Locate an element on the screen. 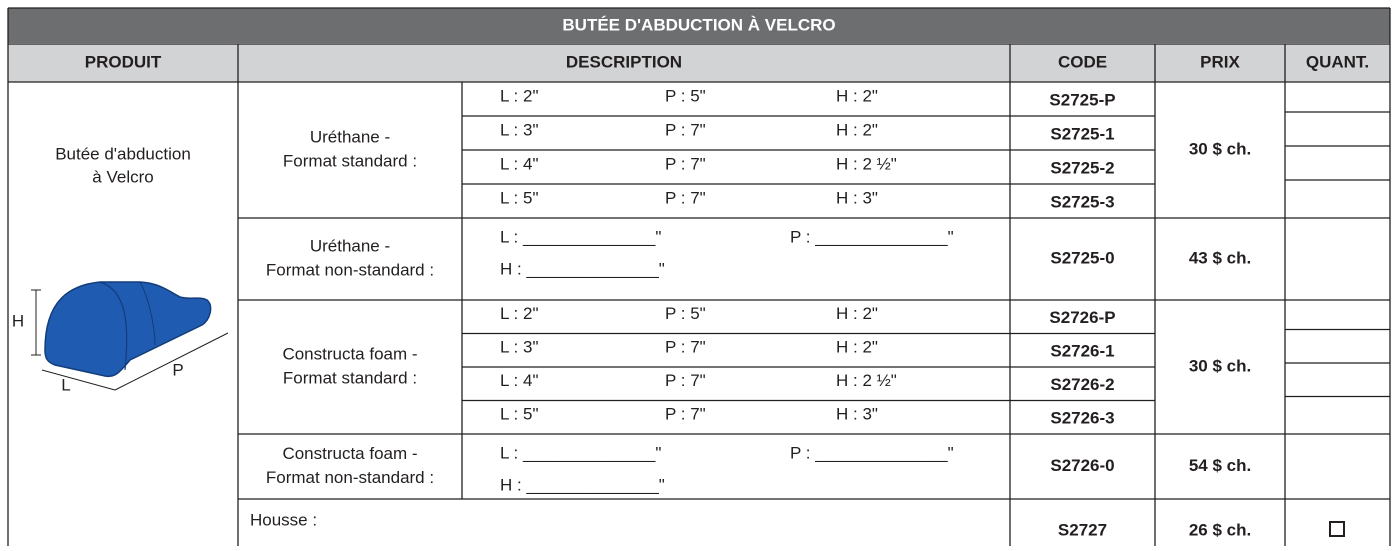 This screenshot has width=1398, height=551. title-bar is located at coordinates (699, 25).